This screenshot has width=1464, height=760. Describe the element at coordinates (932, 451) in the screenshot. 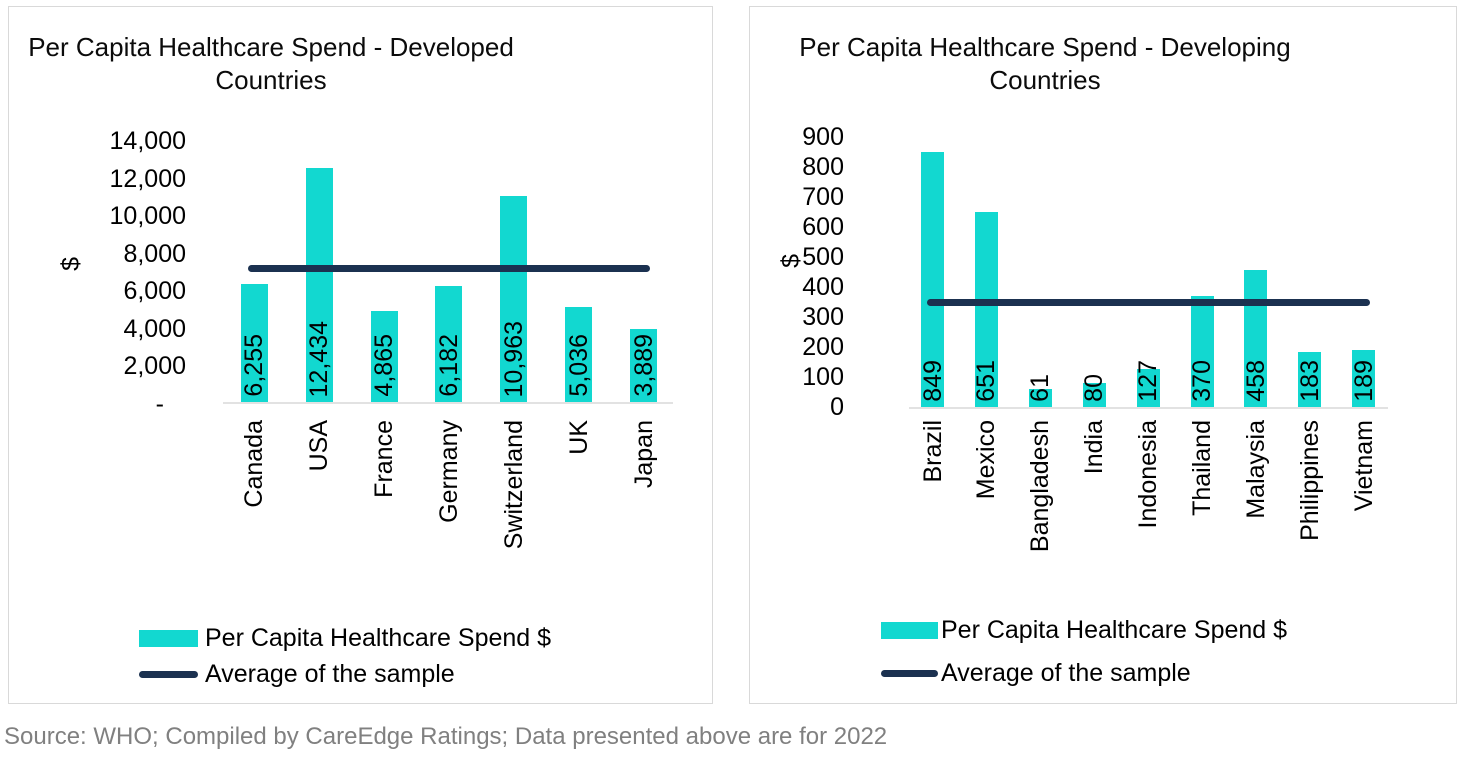

I see `category-label: Brazil` at that location.